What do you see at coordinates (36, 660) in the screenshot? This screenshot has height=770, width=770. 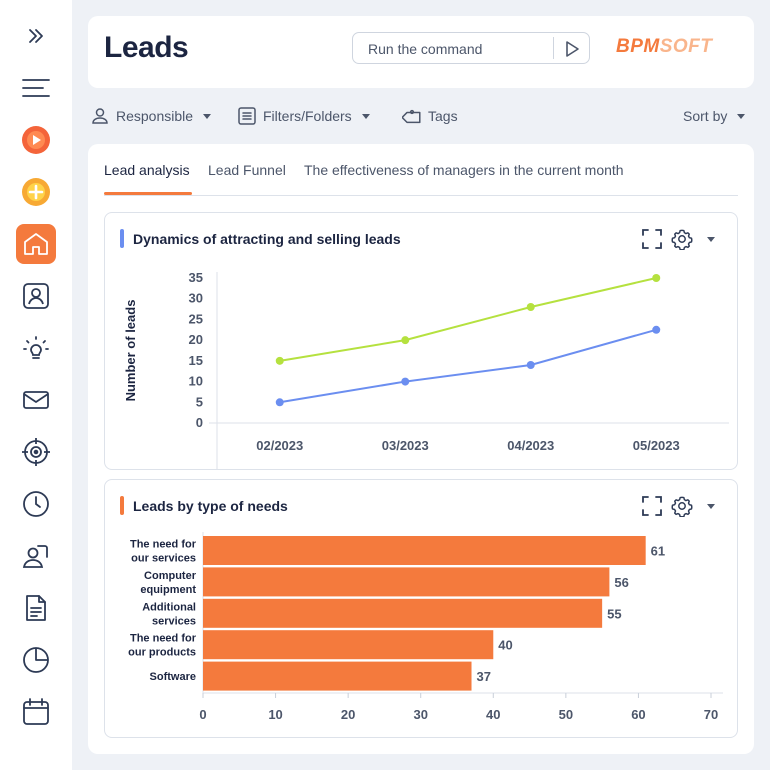 I see `sidebar-item-analytics` at bounding box center [36, 660].